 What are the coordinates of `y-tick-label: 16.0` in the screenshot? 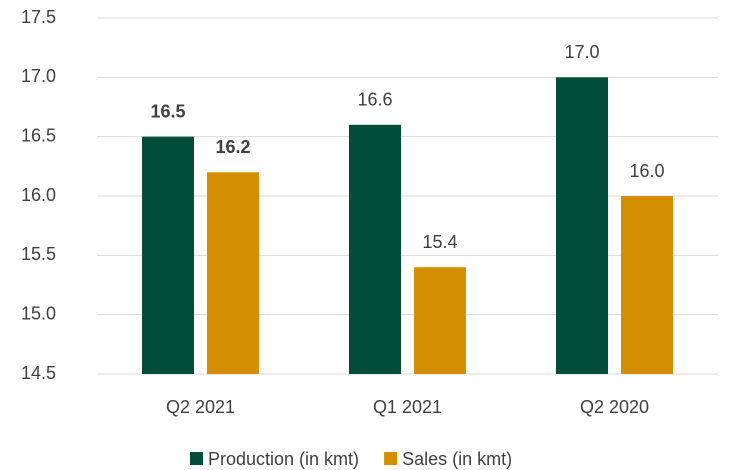 It's located at (38, 195).